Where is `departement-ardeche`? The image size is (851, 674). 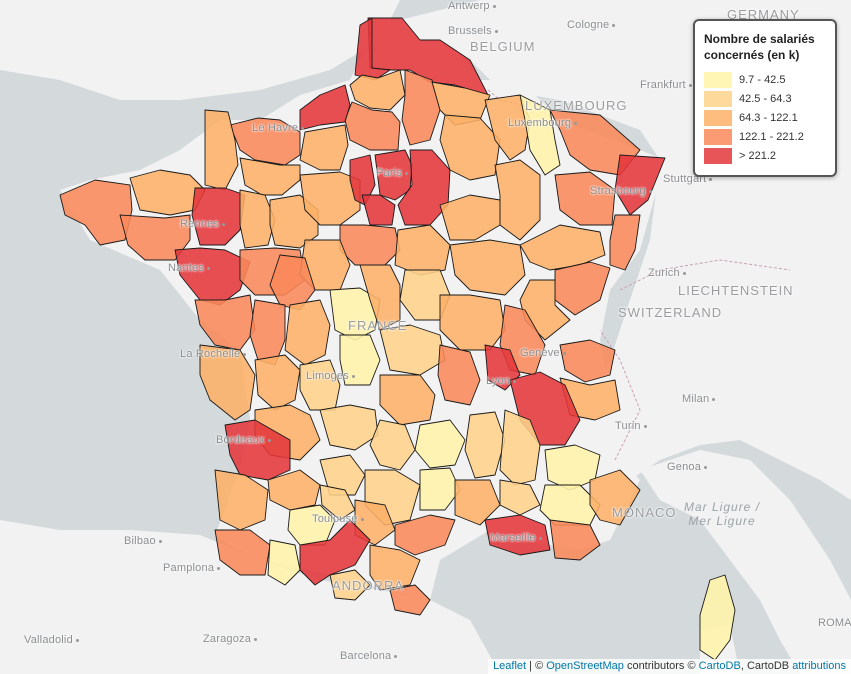 departement-ardeche is located at coordinates (485, 445).